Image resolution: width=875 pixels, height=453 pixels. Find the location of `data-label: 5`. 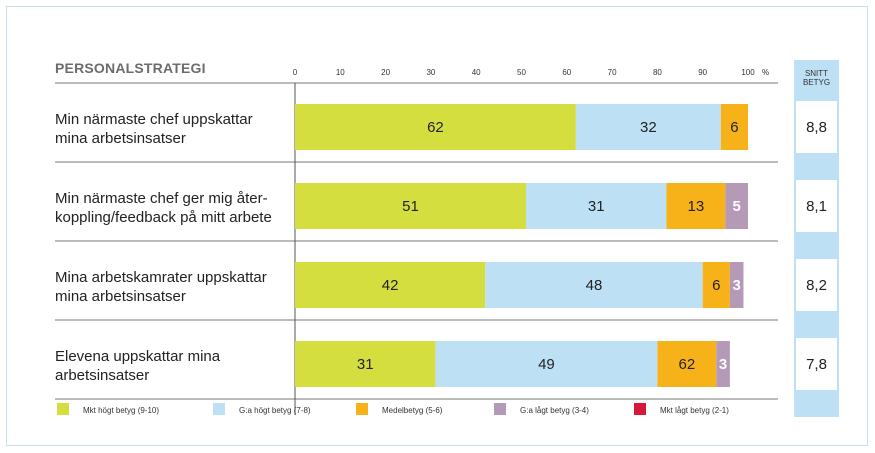

data-label: 5 is located at coordinates (737, 206).